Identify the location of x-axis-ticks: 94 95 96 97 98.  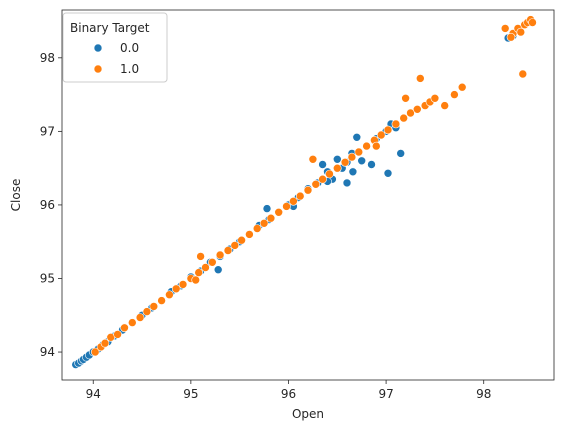
(288, 390).